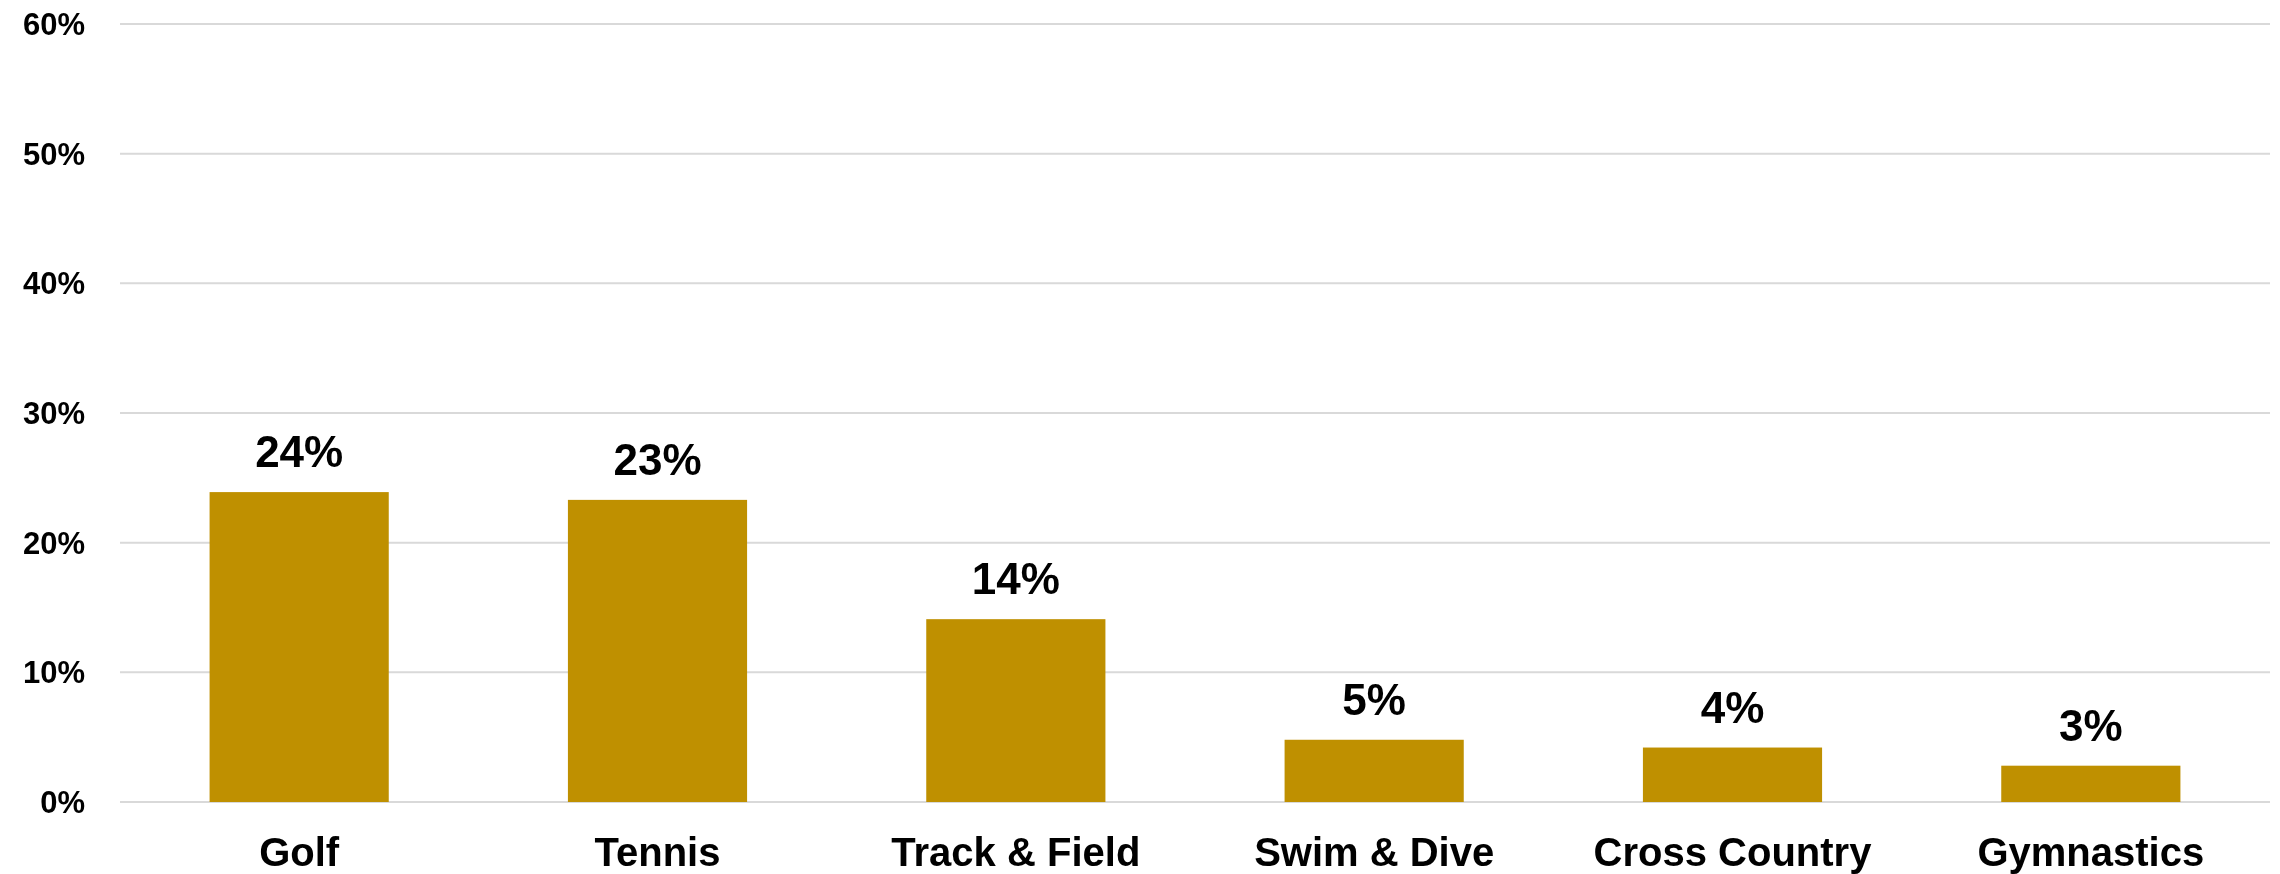 The width and height of the screenshot is (2280, 874). I want to click on x-tick-label: Swim & Dive, so click(1374, 852).